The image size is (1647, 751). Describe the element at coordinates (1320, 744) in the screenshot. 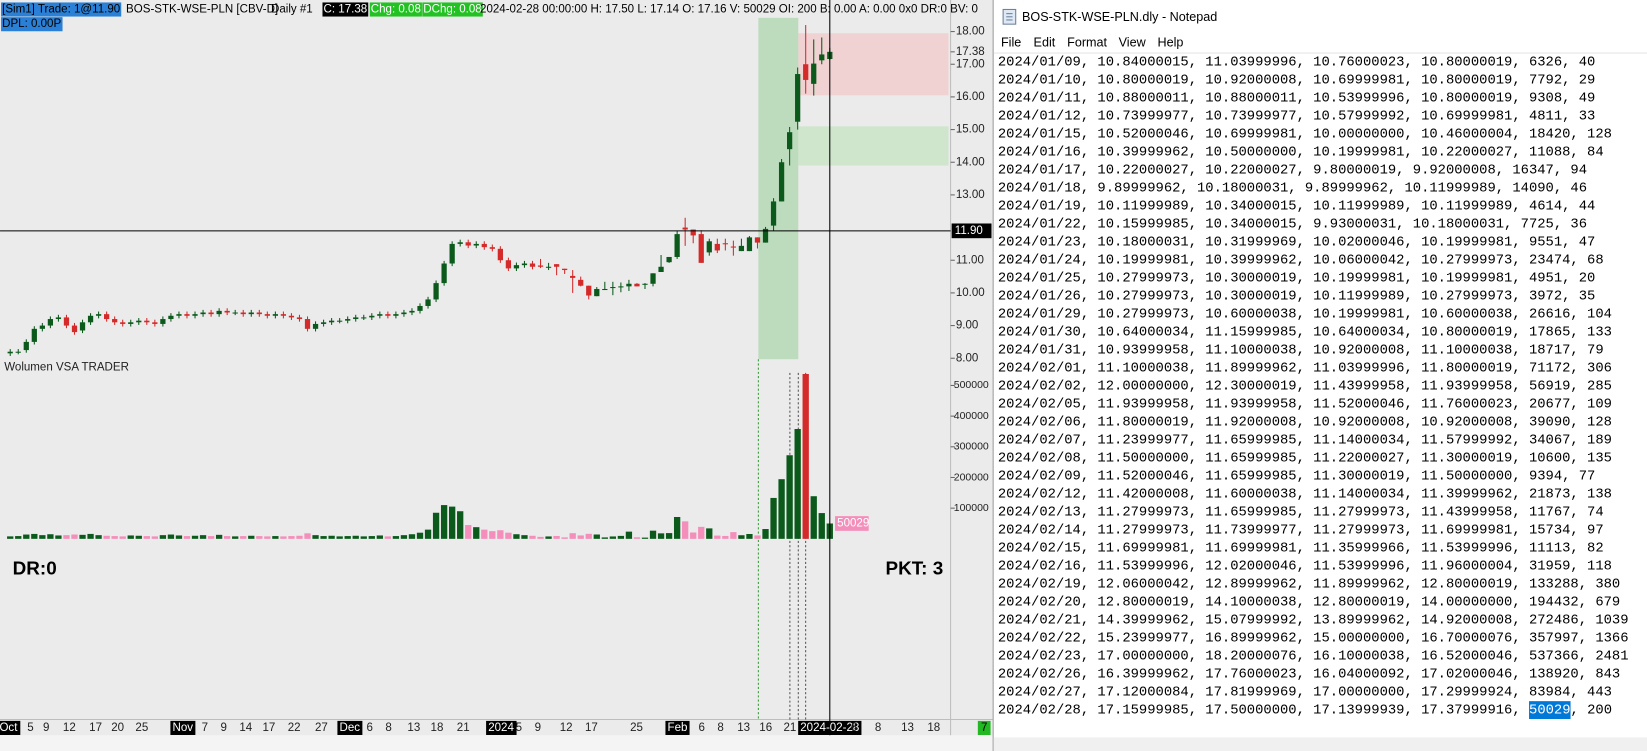

I see `notepad-scrollbar` at that location.